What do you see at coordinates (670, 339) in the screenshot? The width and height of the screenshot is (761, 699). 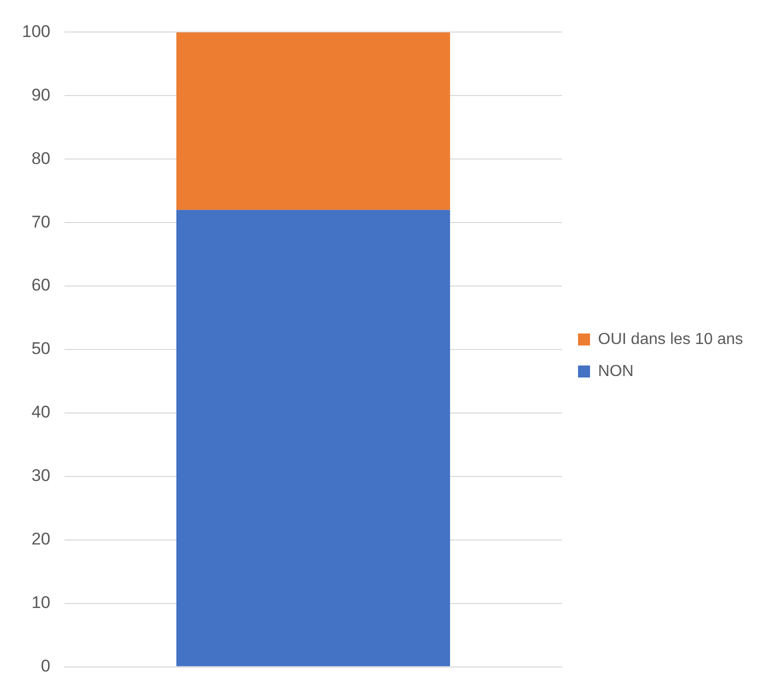 I see `legend-label: OUI dans les 10 ans` at bounding box center [670, 339].